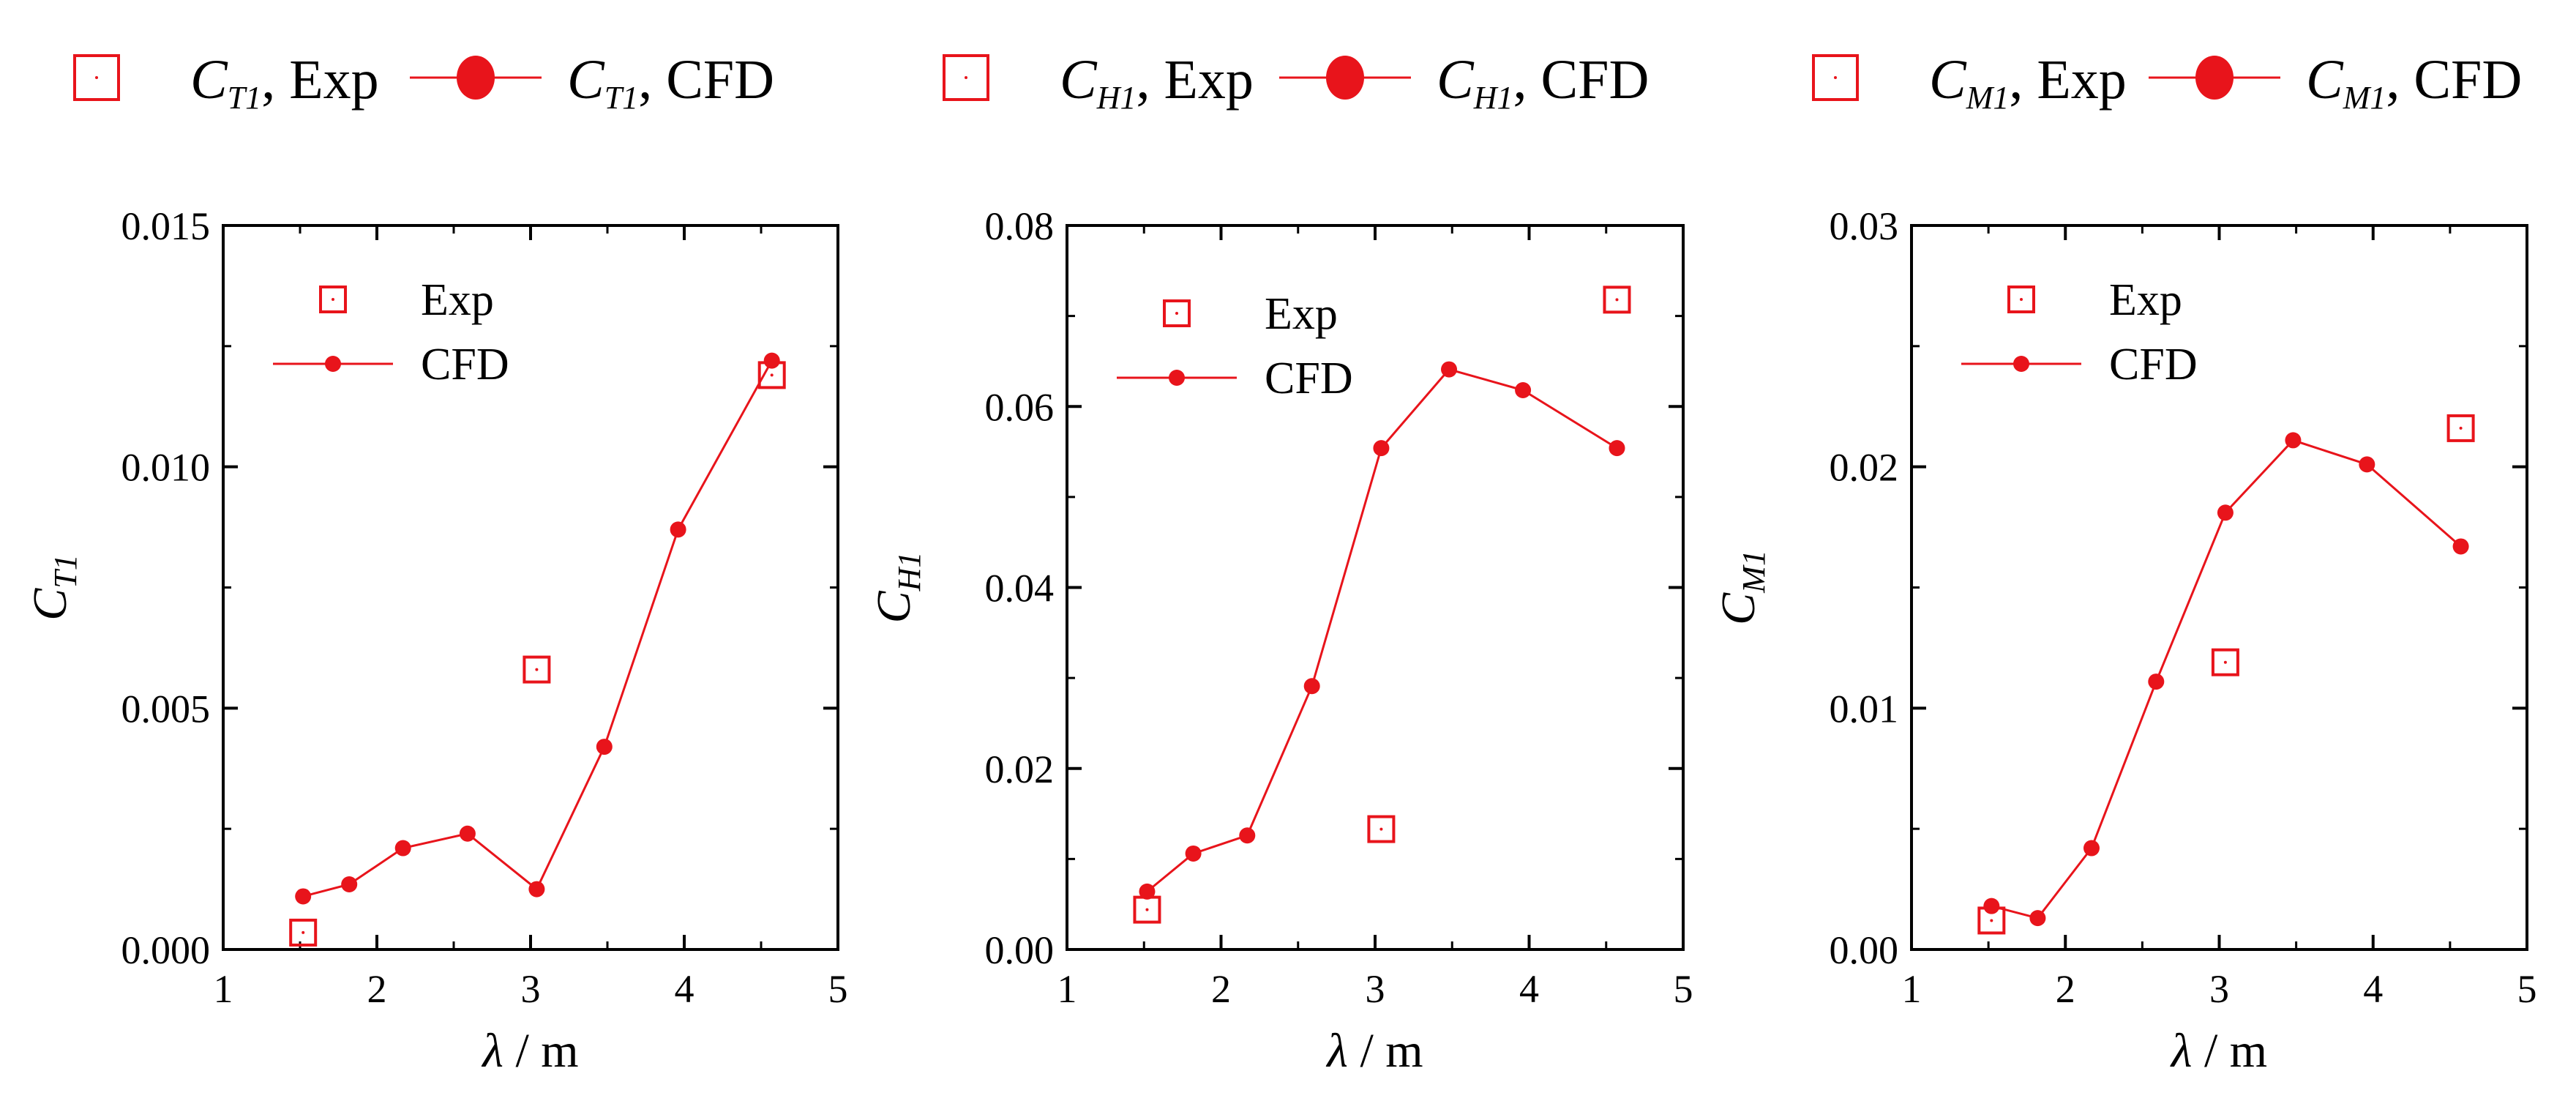 This screenshot has height=1112, width=2576. Describe the element at coordinates (423, 83) in the screenshot. I see `top-legend-1: CT1, Exp CT1, CFD` at that location.